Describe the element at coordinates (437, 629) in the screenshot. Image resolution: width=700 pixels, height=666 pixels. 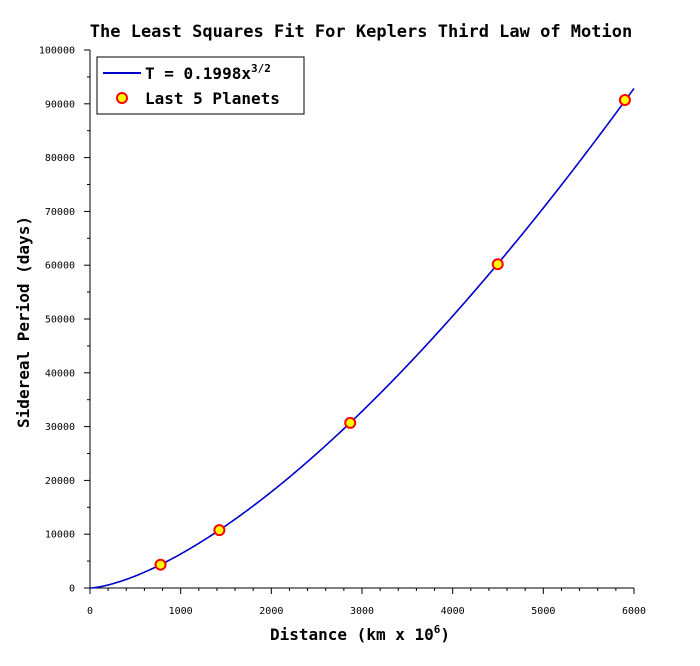
I see `x-axis-label-sup: 6` at that location.